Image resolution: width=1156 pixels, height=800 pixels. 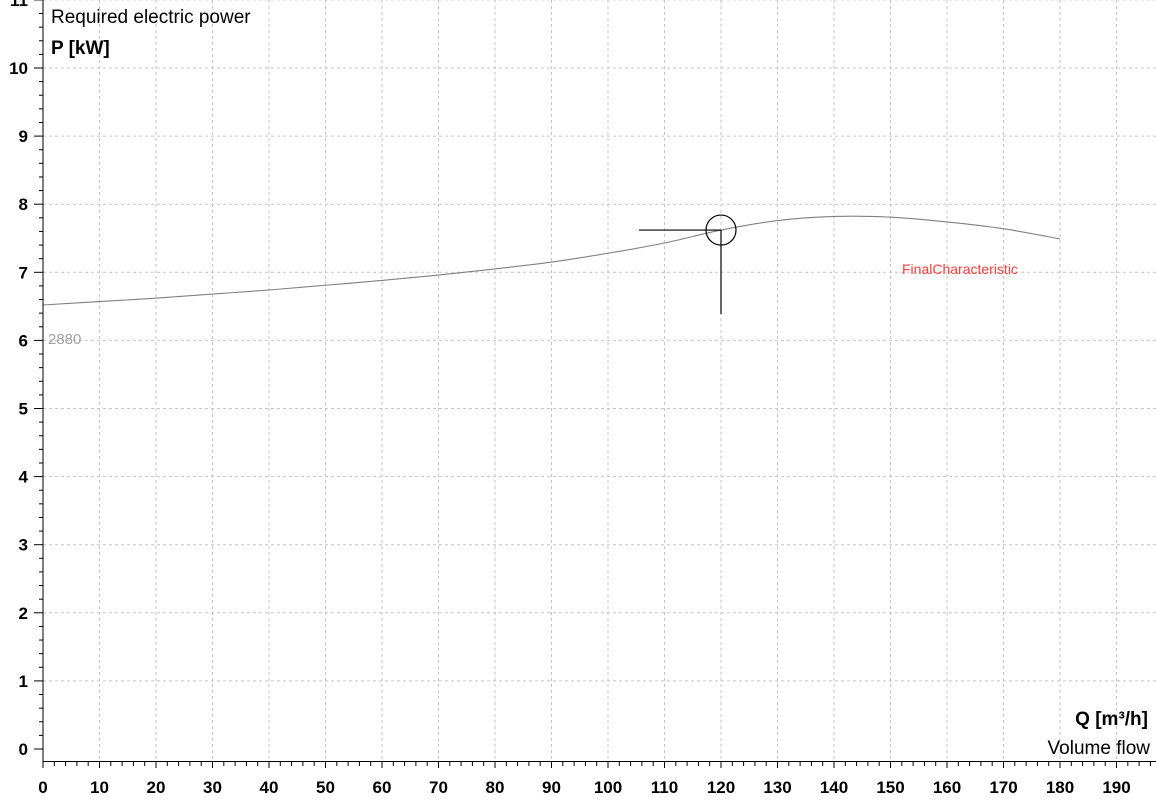 I want to click on y-tick-label: 5, so click(x=23, y=409).